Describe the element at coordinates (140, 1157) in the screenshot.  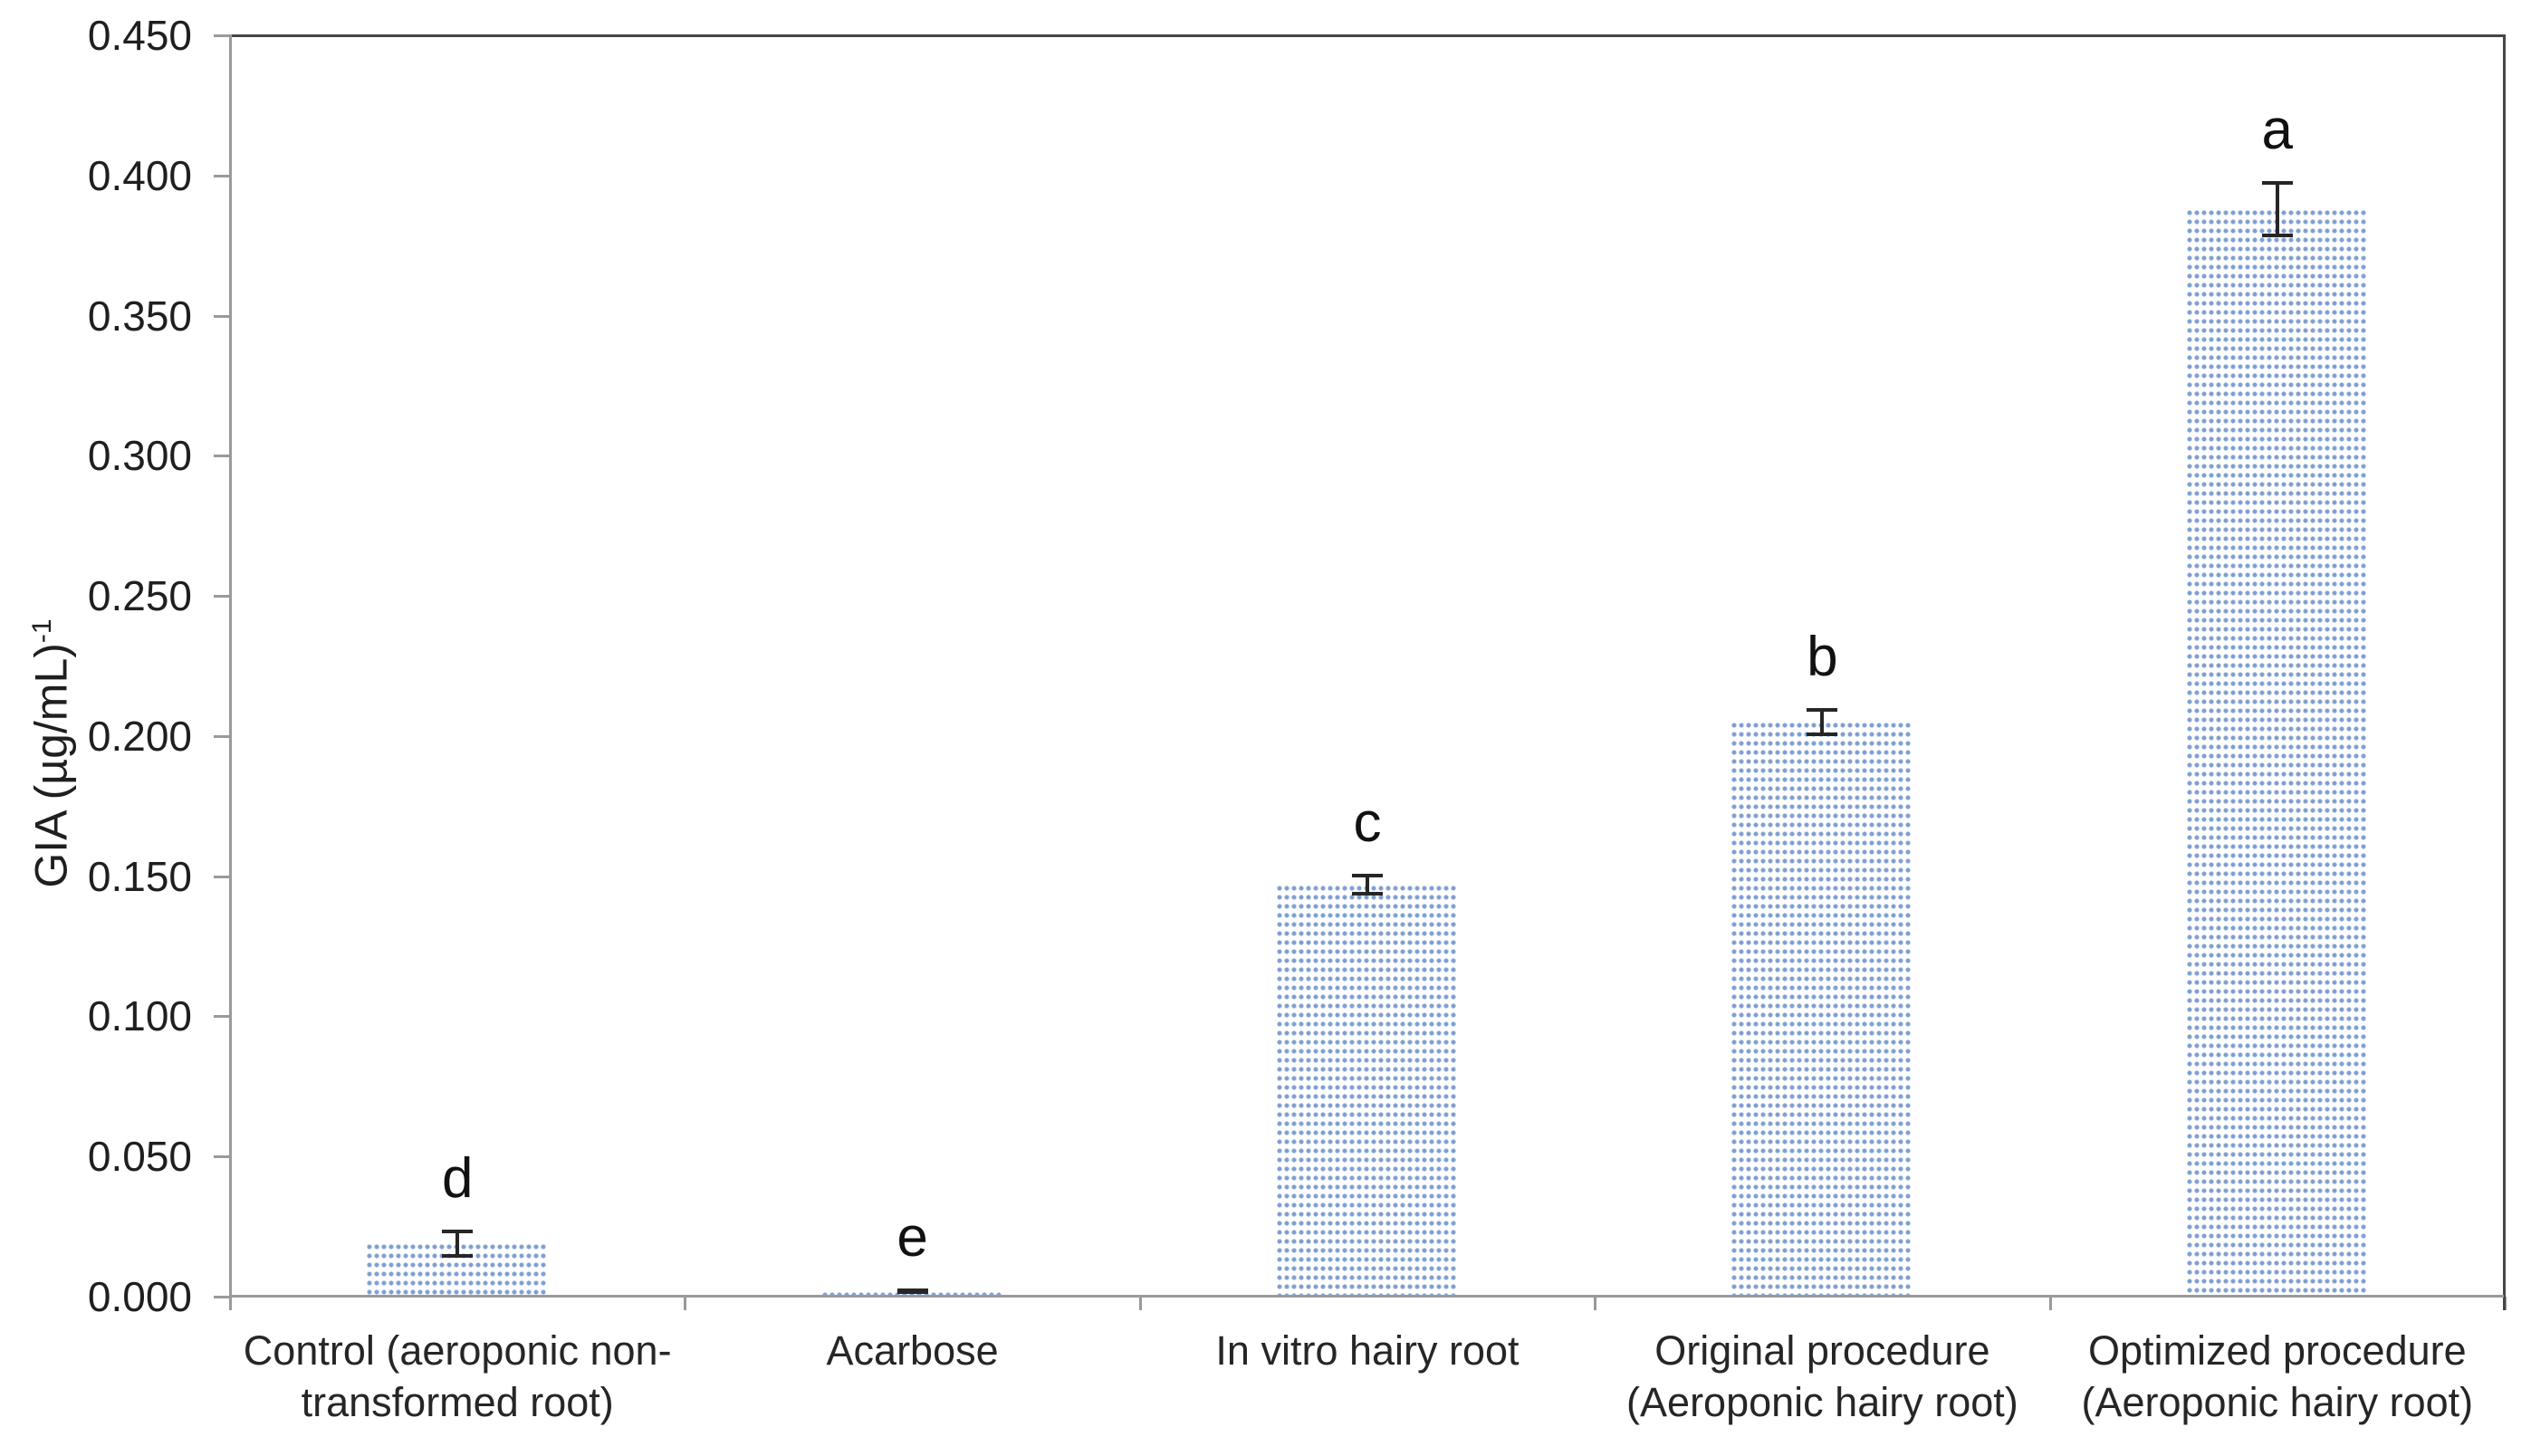
I see `y-tick-label: 0.050` at that location.